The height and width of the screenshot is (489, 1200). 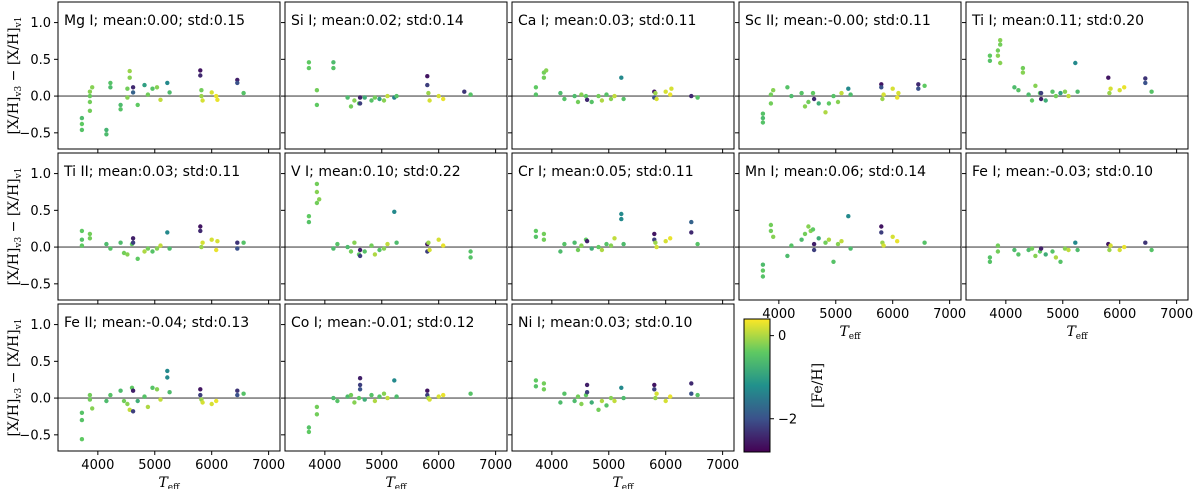 I want to click on x-axis-label: Teff, so click(x=623, y=482).